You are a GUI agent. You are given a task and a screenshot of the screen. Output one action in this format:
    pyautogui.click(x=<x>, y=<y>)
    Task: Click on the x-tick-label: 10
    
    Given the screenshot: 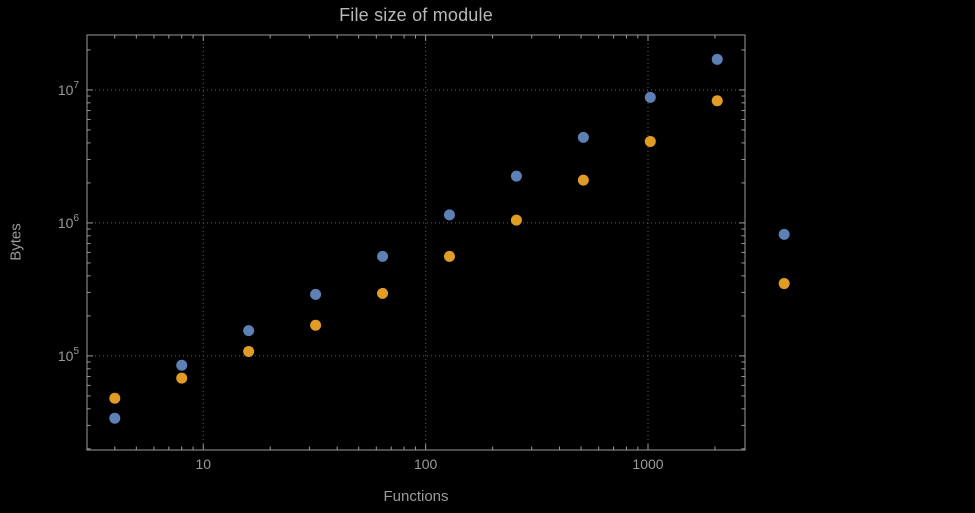 What is the action you would take?
    pyautogui.click(x=203, y=464)
    